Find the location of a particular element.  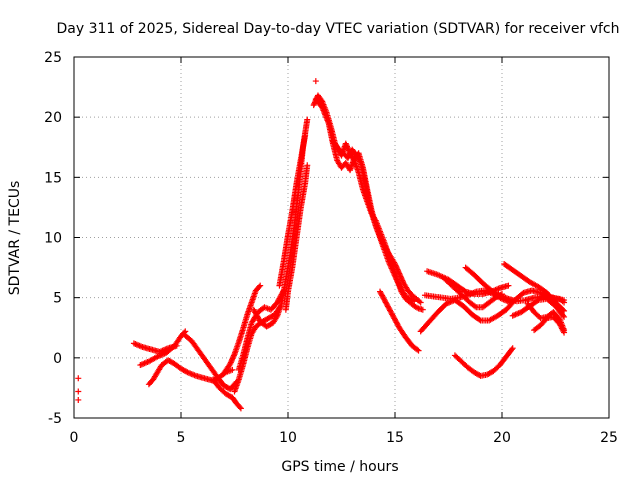

x-tick-label: 15 is located at coordinates (395, 438).